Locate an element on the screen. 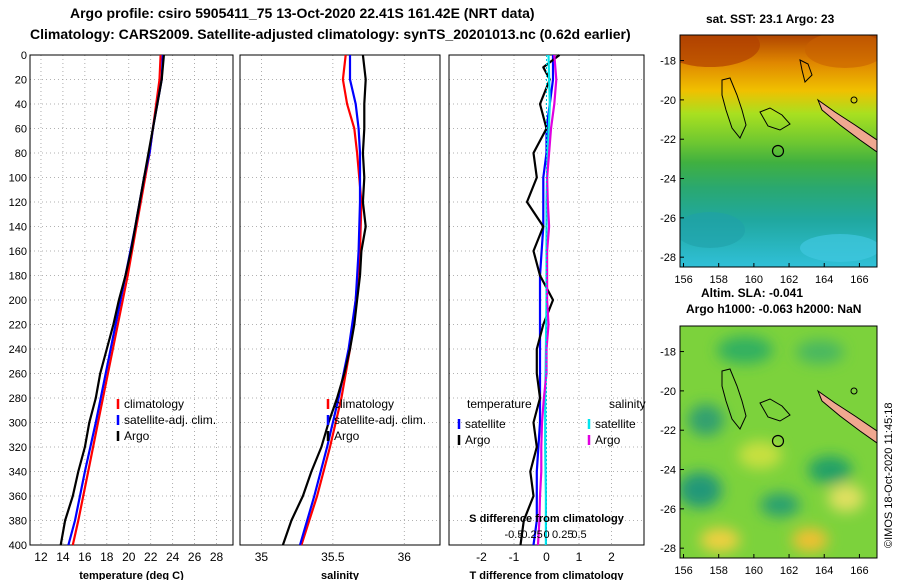 The height and width of the screenshot is (580, 900). y-tick-label: 220 is located at coordinates (18, 326).